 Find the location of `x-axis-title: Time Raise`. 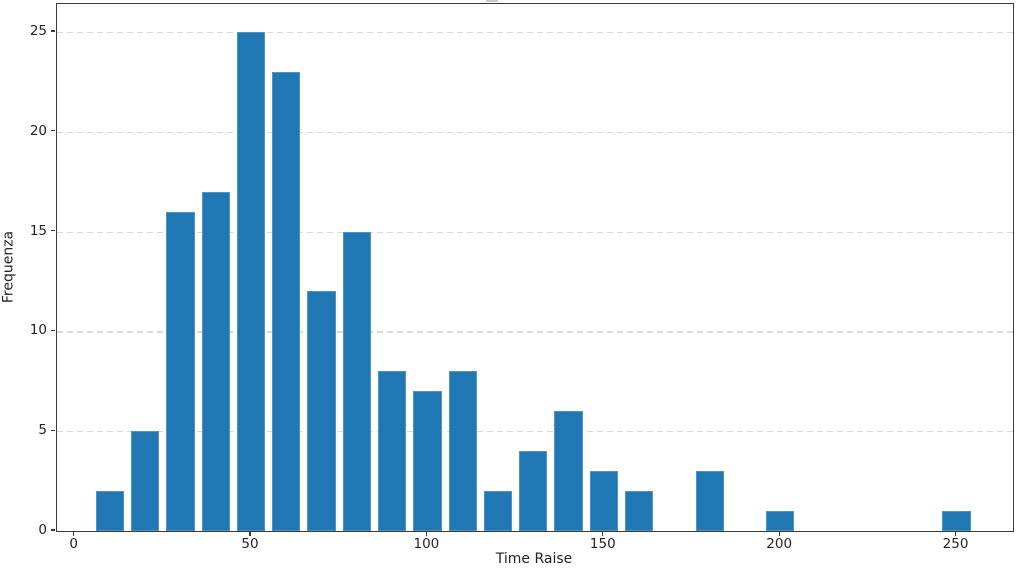

x-axis-title: Time Raise is located at coordinates (534, 559).